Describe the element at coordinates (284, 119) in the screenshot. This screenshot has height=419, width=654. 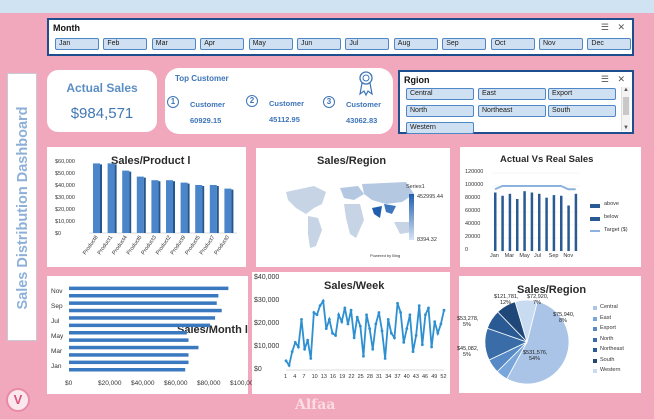
I see `customer-2-value: 45112.95` at that location.